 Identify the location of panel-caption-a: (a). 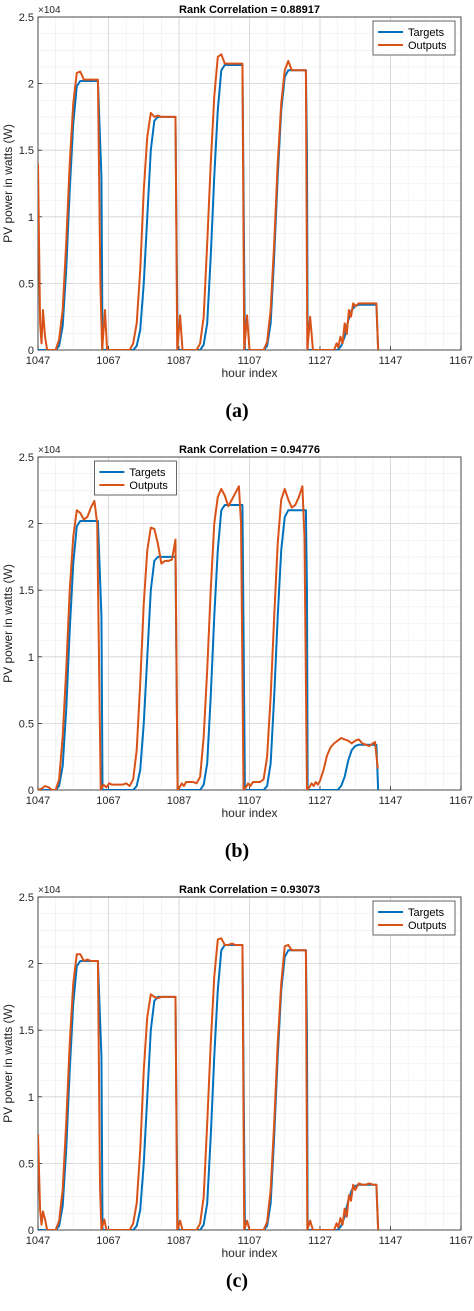
(237, 411).